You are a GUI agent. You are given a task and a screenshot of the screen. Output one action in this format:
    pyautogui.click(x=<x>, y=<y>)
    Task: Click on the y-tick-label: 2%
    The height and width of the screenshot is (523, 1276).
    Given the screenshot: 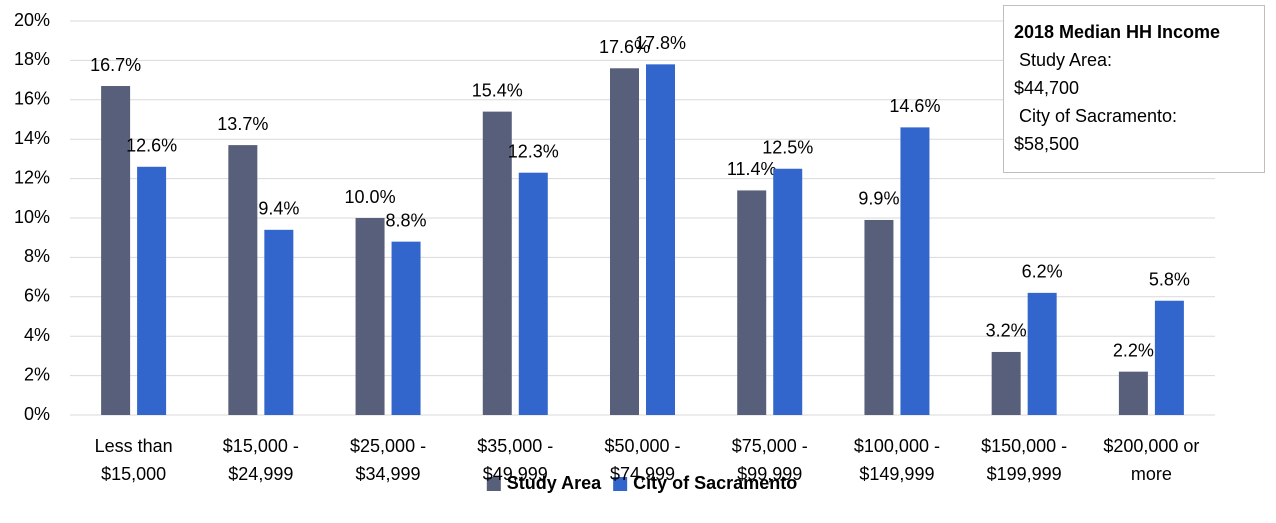 What is the action you would take?
    pyautogui.click(x=37, y=374)
    